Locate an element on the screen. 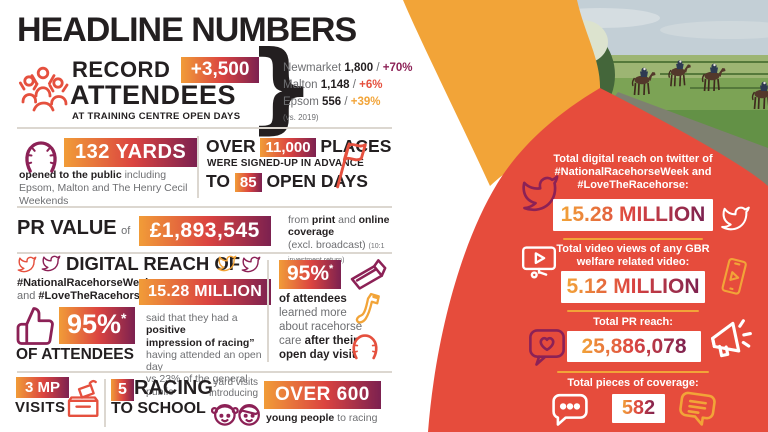 This screenshot has width=768, height=432. stats-note: (vs. 2019) is located at coordinates (301, 117).